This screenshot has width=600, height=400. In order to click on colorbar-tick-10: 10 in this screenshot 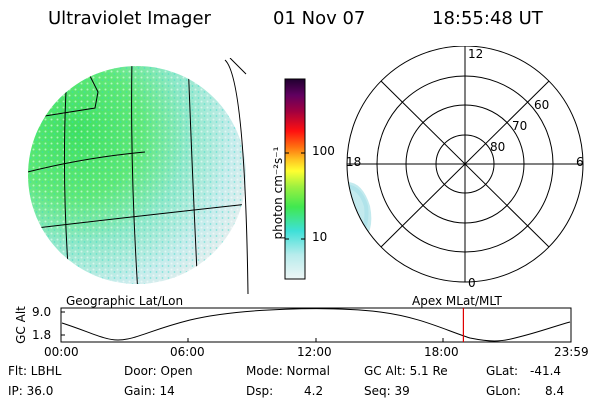, I will do `click(320, 237)`.